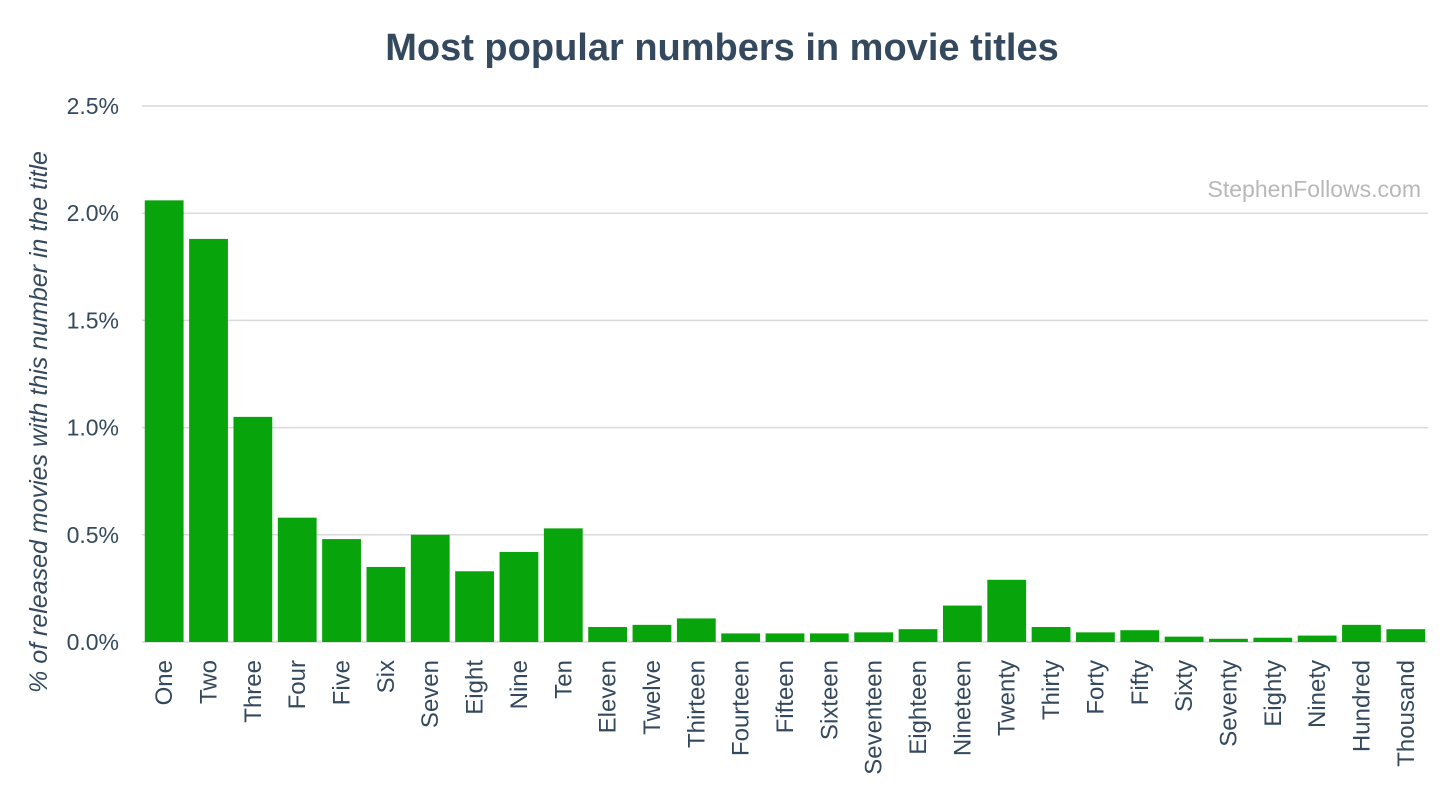  Describe the element at coordinates (1184, 686) in the screenshot. I see `x-tick-label: Sixty` at that location.